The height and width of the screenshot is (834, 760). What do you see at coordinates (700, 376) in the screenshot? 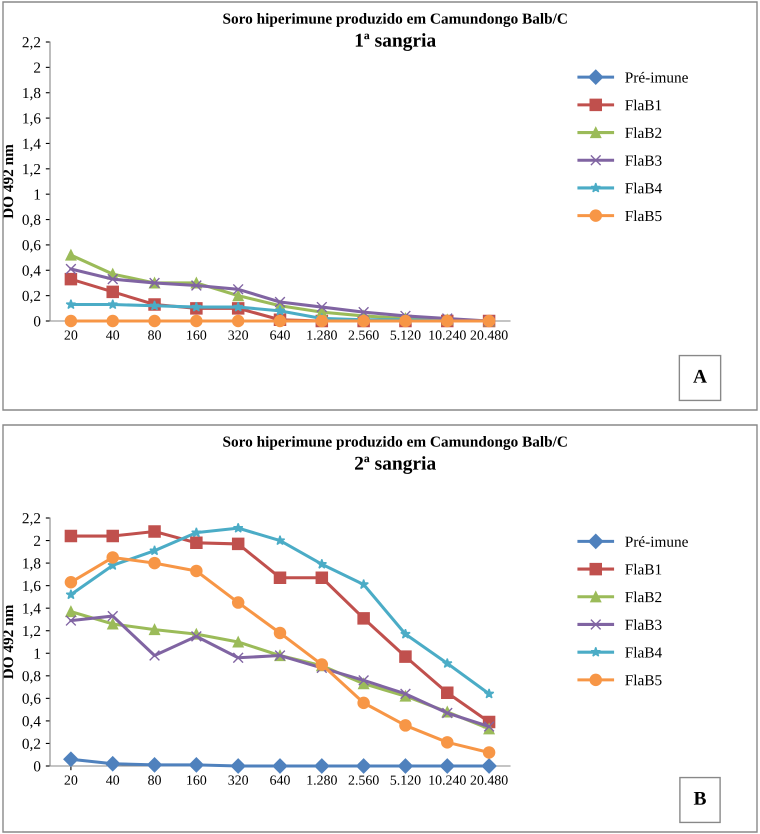
I see `text: A` at bounding box center [700, 376].